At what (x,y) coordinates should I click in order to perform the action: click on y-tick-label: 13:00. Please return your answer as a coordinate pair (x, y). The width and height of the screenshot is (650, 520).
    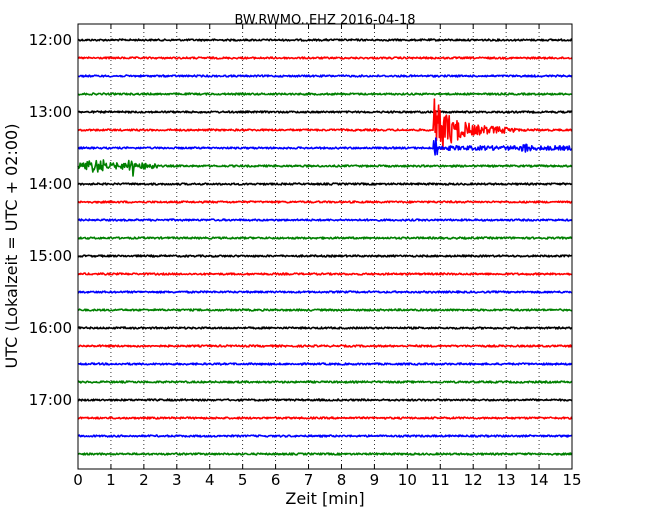
    Looking at the image, I should click on (50, 112).